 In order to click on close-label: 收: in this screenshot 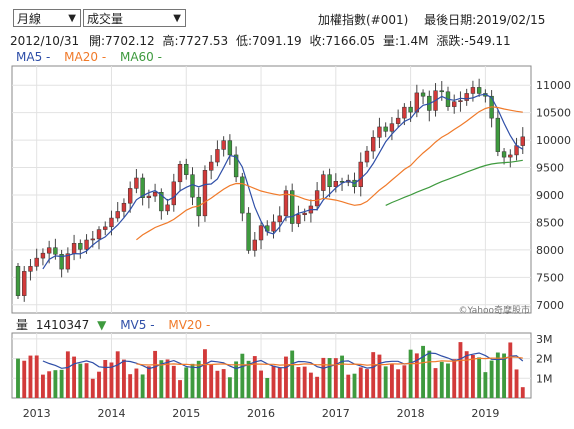, I will do `click(317, 41)`.